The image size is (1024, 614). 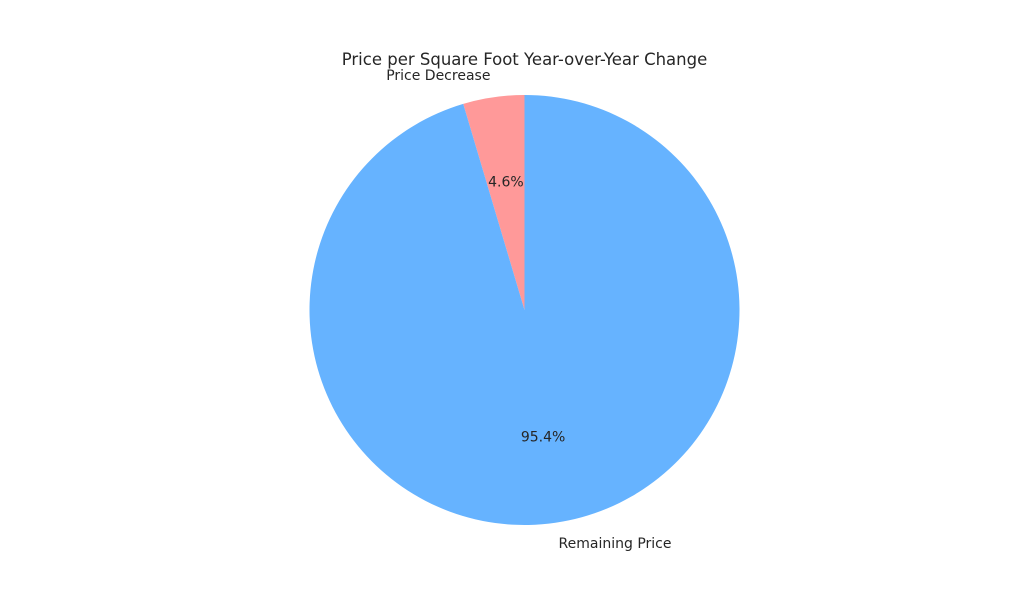 What do you see at coordinates (438, 76) in the screenshot?
I see `slice-label-price-decrease: Price Decrease` at bounding box center [438, 76].